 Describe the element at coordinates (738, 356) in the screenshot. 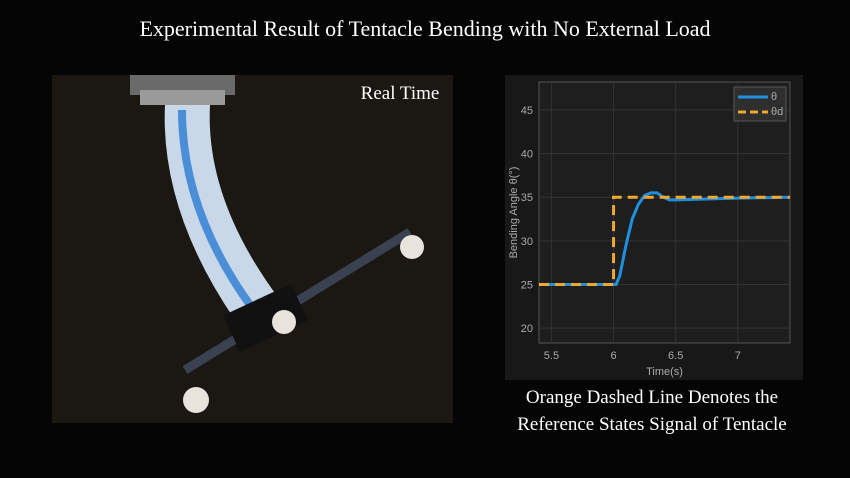

I see `x-tick-label: 7` at that location.